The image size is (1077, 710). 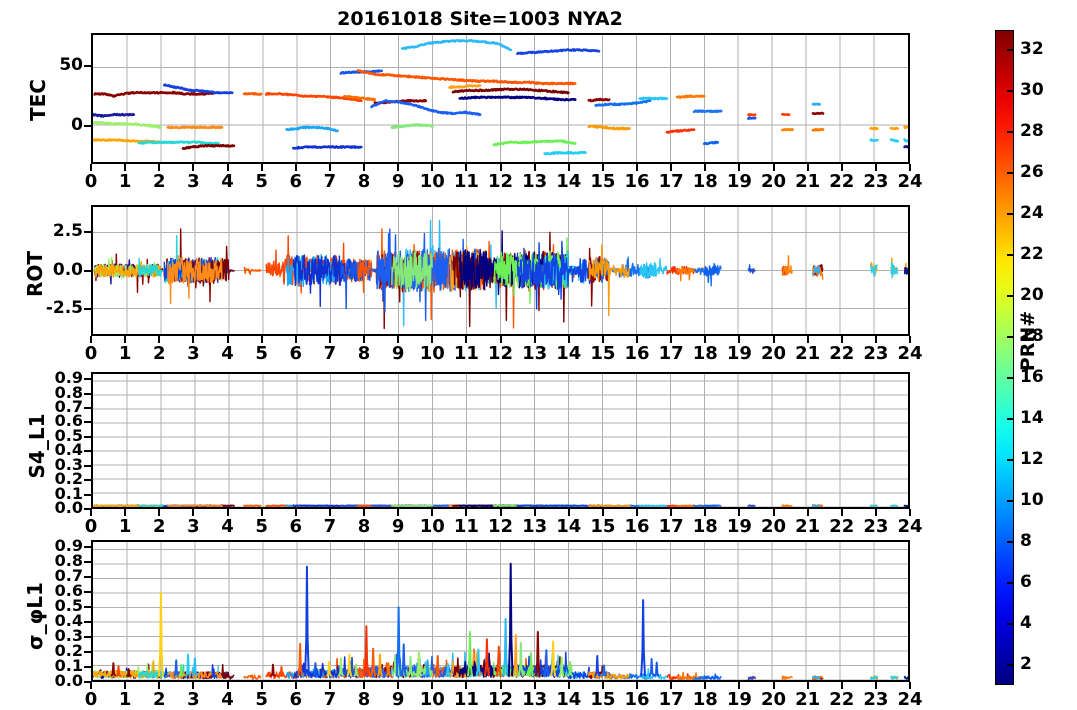 I want to click on colorbar-tick-label-2: 2, so click(x=1026, y=663).